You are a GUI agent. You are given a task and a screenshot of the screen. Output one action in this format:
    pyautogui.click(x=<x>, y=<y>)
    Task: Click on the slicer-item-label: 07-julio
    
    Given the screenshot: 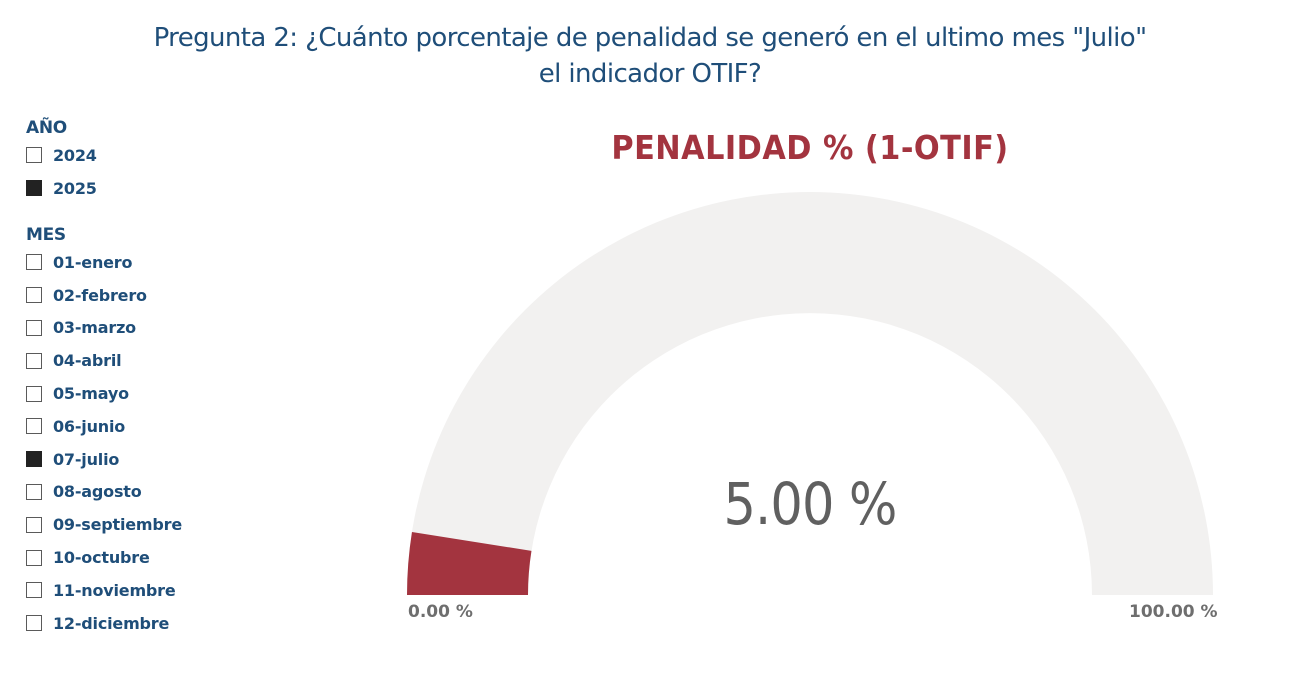 What is the action you would take?
    pyautogui.click(x=86, y=459)
    